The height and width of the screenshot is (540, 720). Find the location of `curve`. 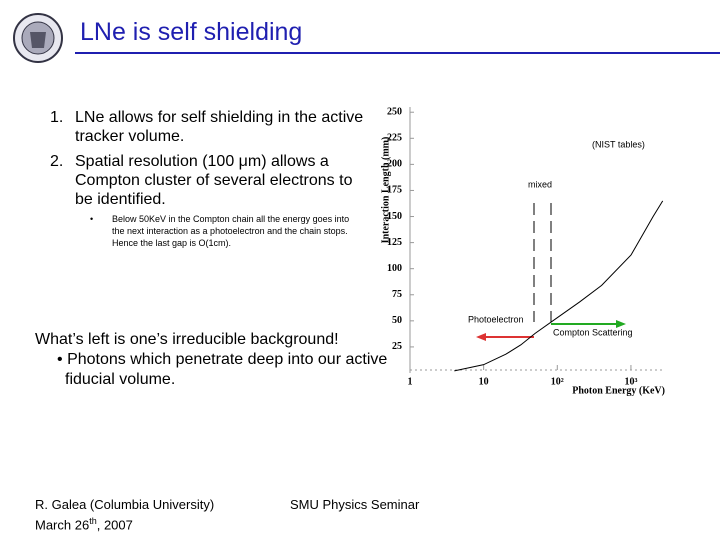

curve is located at coordinates (559, 286).